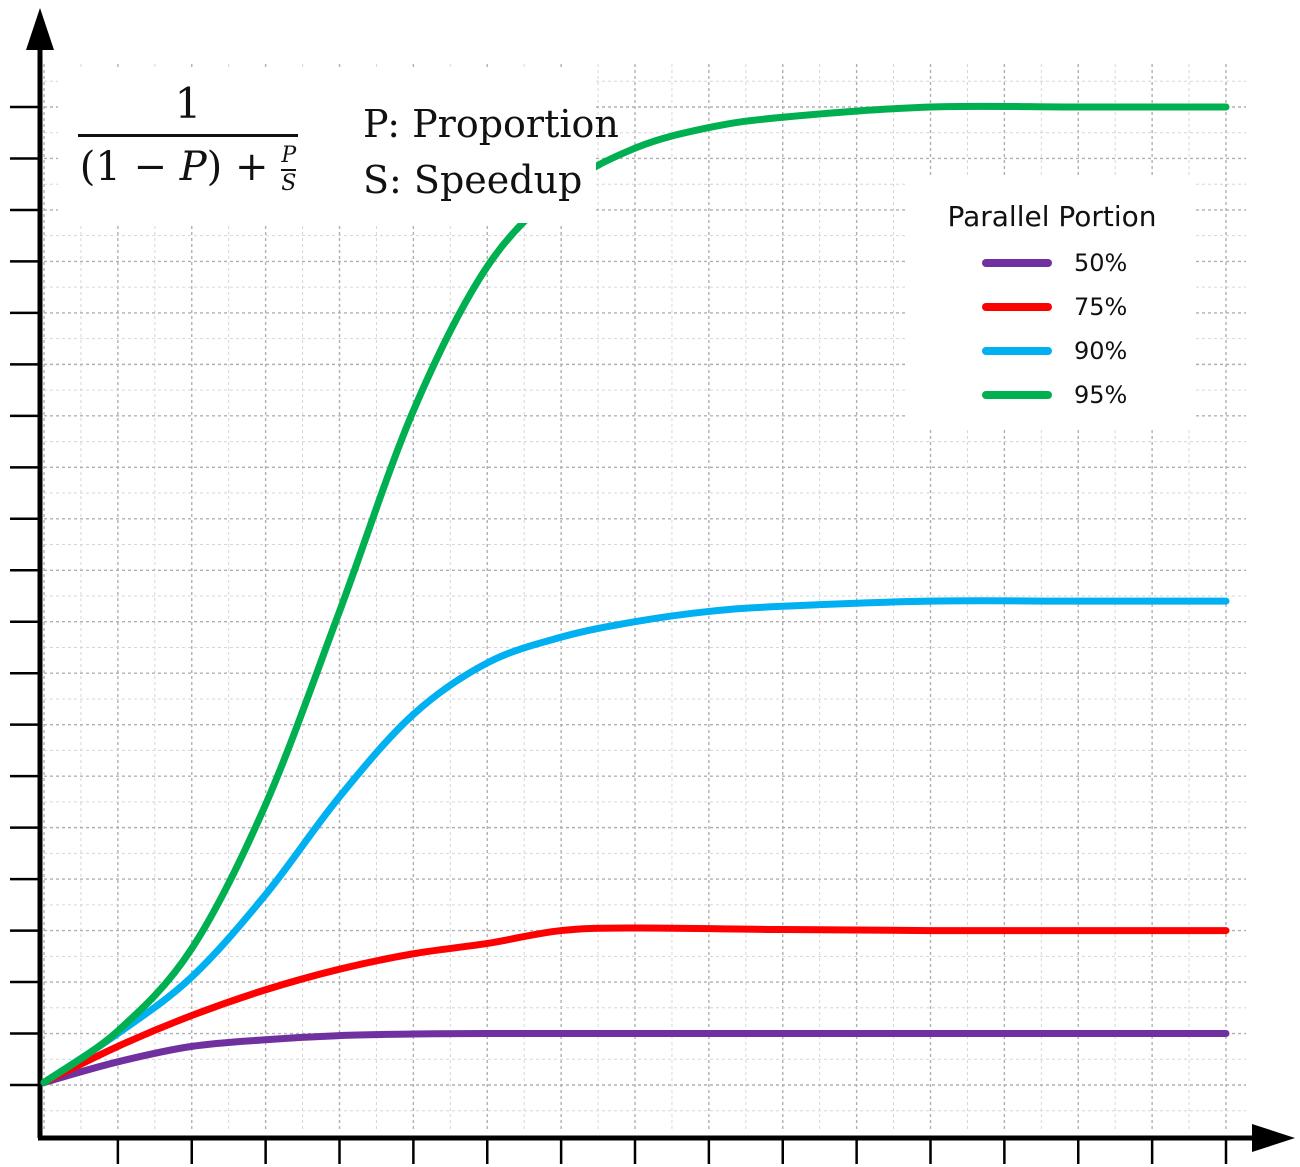 The height and width of the screenshot is (1167, 1300). I want to click on y-axis-arrow, so click(40, 29).